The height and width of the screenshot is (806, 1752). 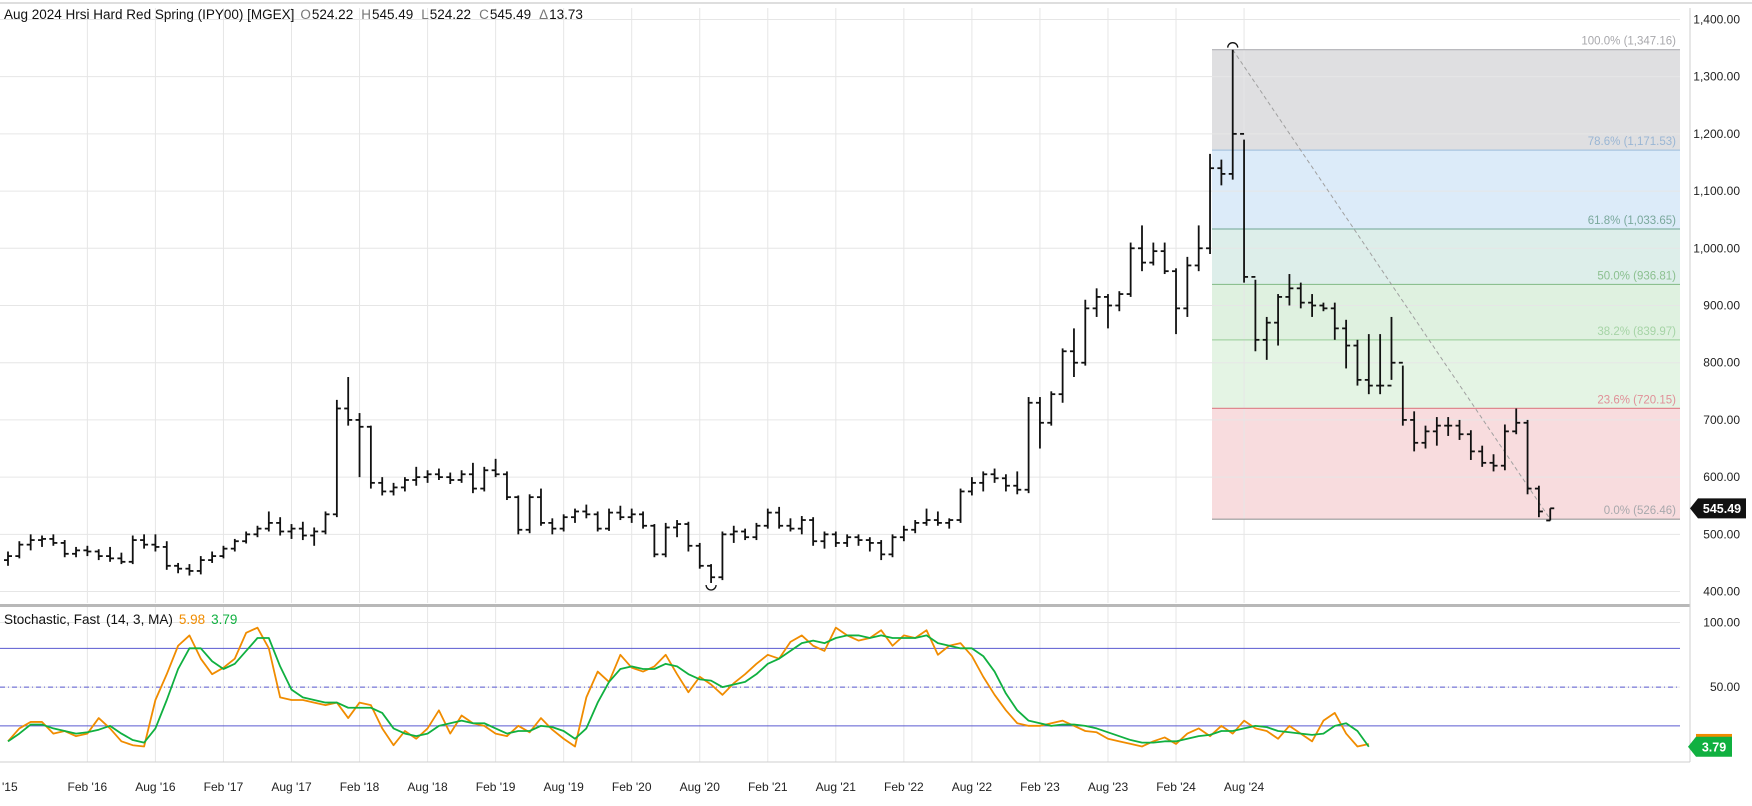 What do you see at coordinates (768, 787) in the screenshot?
I see `time-tick-label: Feb '21` at bounding box center [768, 787].